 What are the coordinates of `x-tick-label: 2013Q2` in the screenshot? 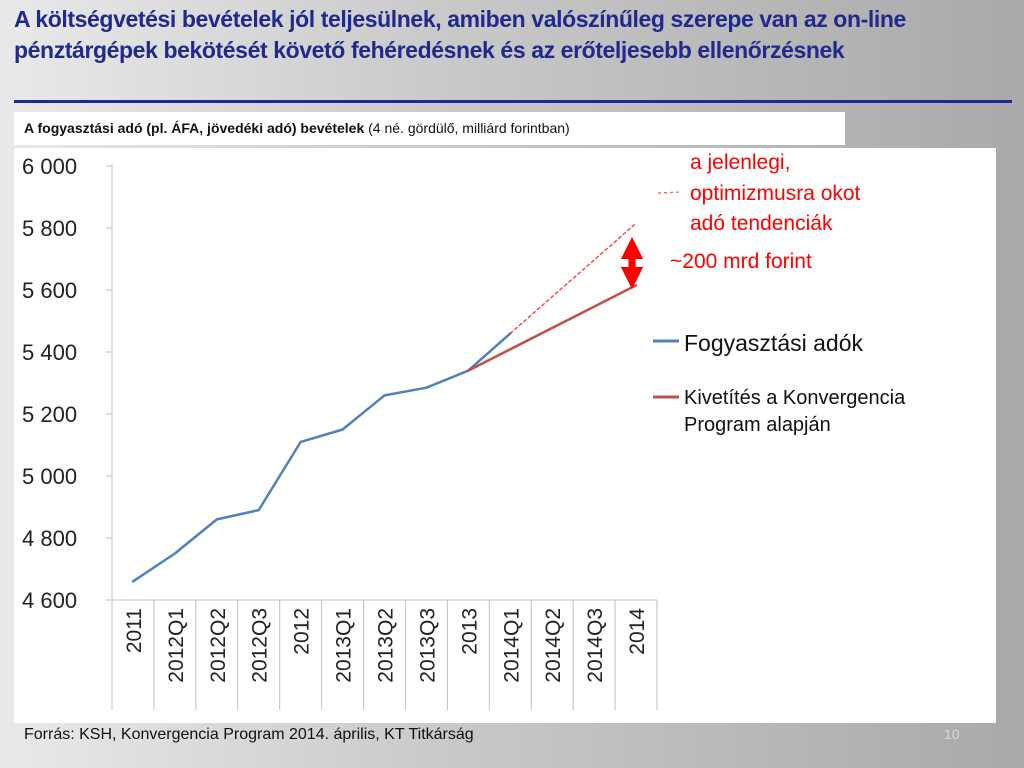 It's located at (386, 645).